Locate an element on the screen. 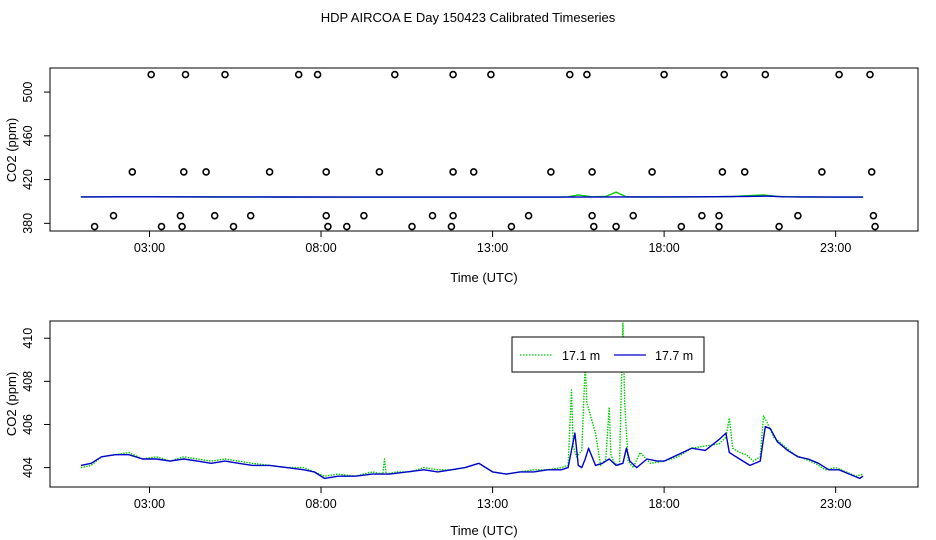 The height and width of the screenshot is (540, 936). top-y-tick-label: 460 is located at coordinates (28, 135).